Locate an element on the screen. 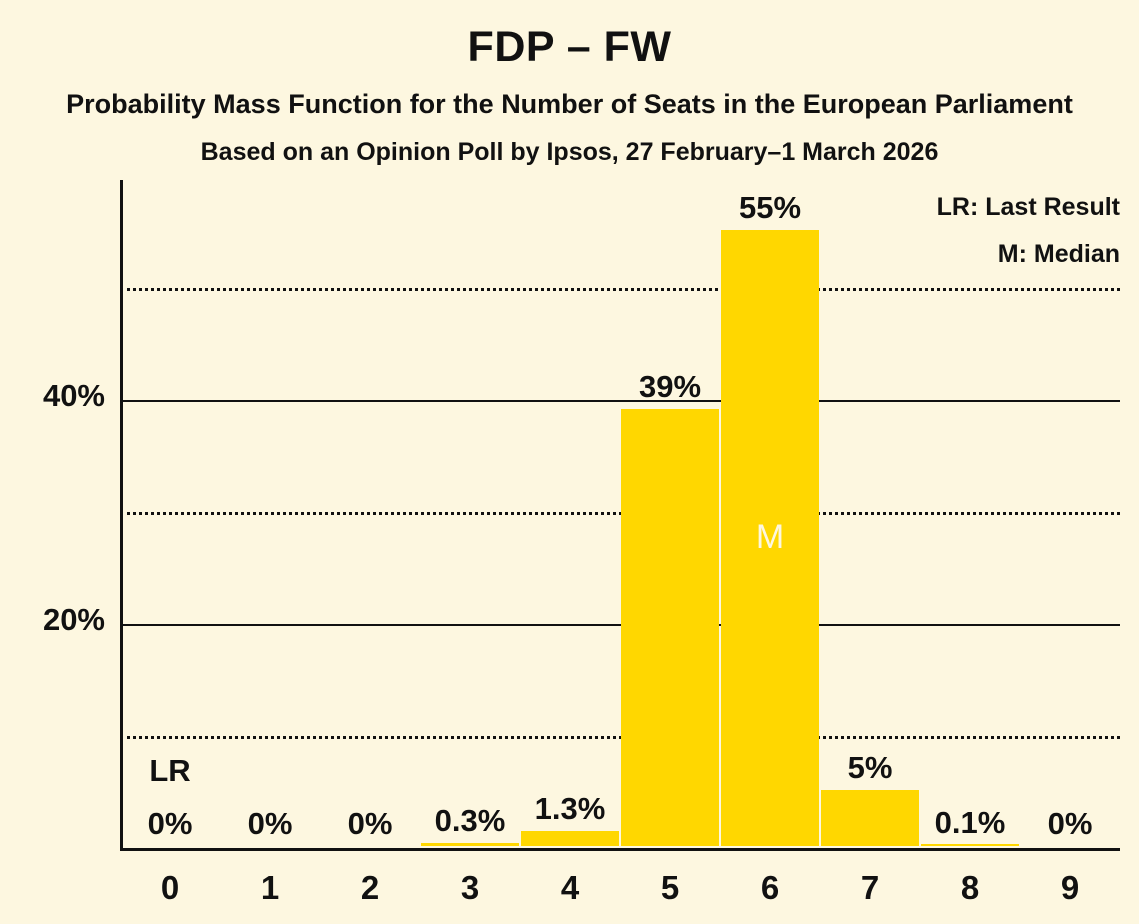 Image resolution: width=1139 pixels, height=924 pixels. x-axis-tick-9: 9 is located at coordinates (1070, 887).